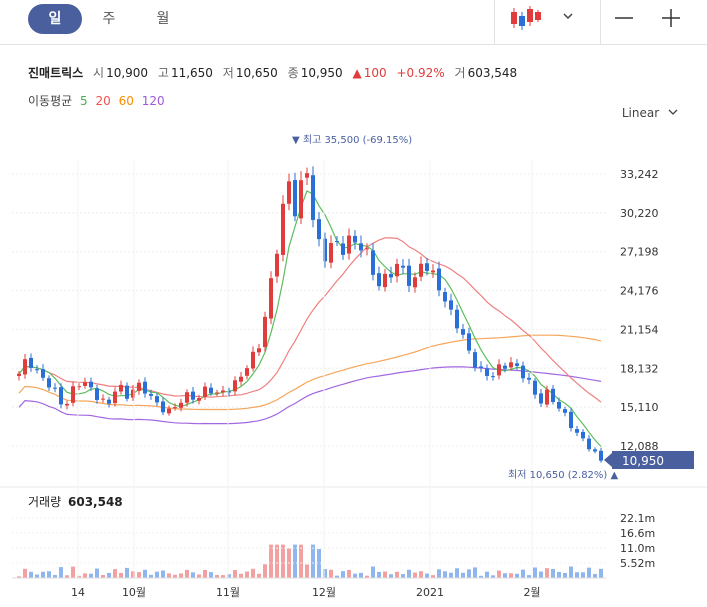  I want to click on stock-name: 진매트릭스, so click(56, 73).